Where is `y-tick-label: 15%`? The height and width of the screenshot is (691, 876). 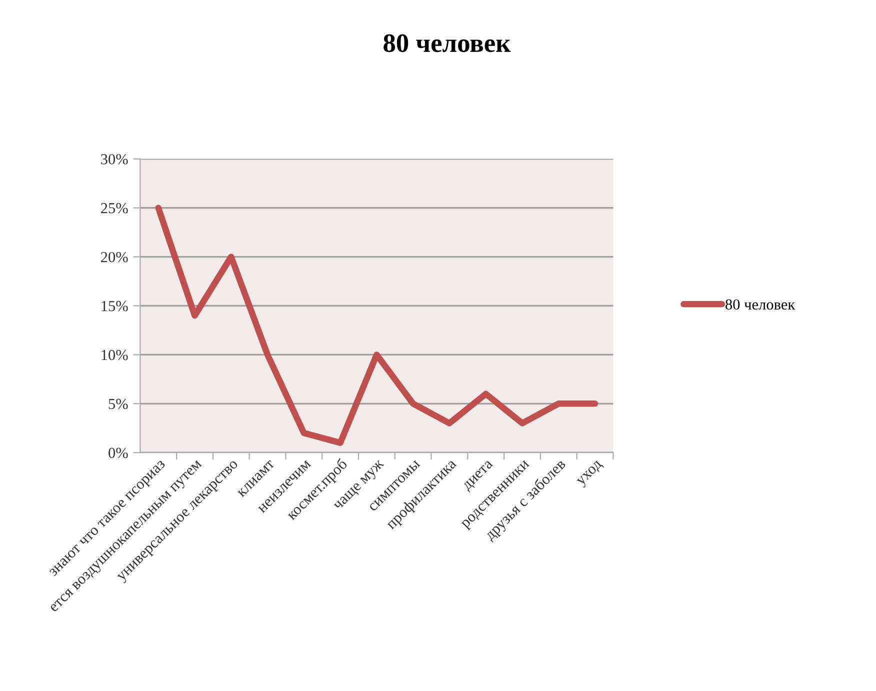
y-tick-label: 15% is located at coordinates (115, 306).